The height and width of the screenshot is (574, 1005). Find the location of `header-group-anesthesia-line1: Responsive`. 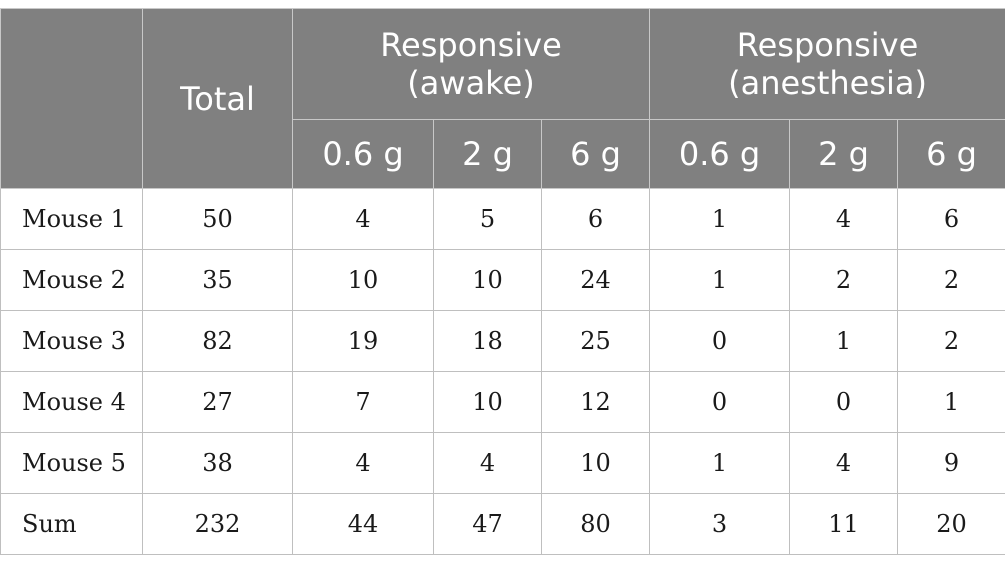

header-group-anesthesia-line1: Responsive is located at coordinates (827, 45).